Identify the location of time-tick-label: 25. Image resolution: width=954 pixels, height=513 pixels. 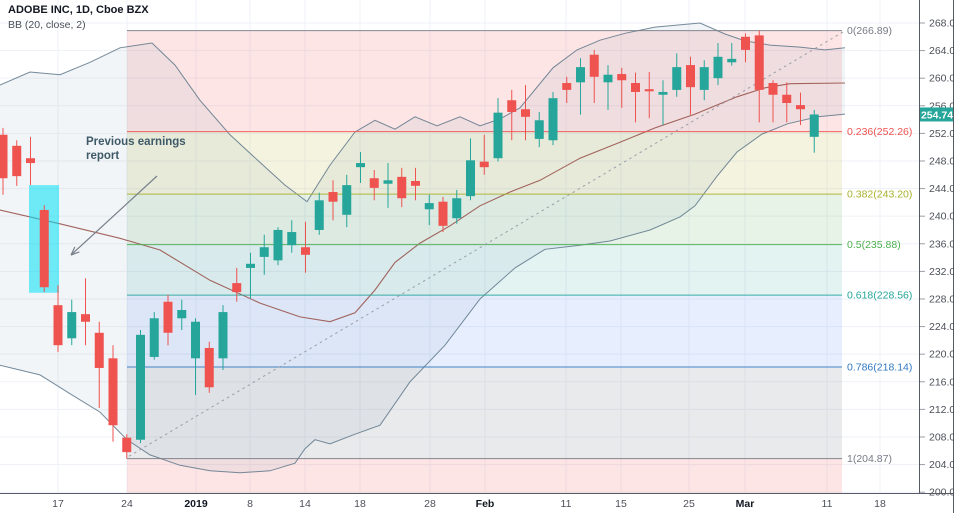
(689, 504).